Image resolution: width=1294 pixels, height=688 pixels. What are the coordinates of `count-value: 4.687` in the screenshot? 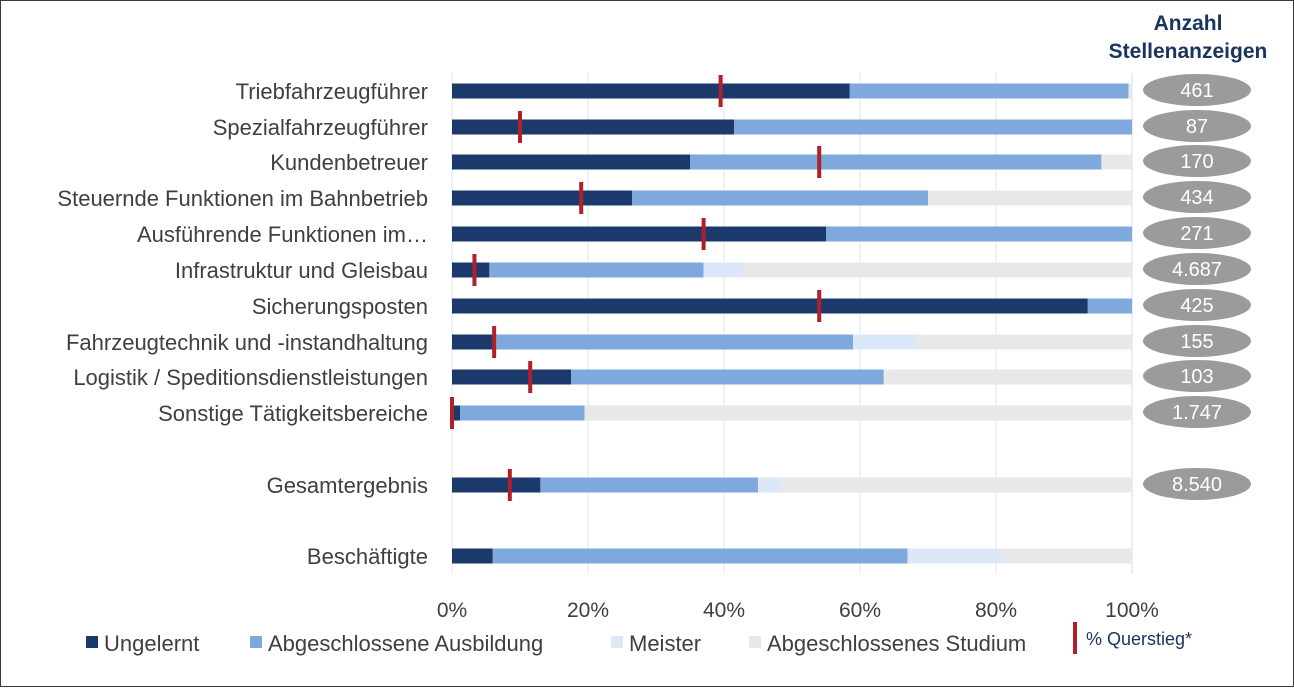 It's located at (1197, 270).